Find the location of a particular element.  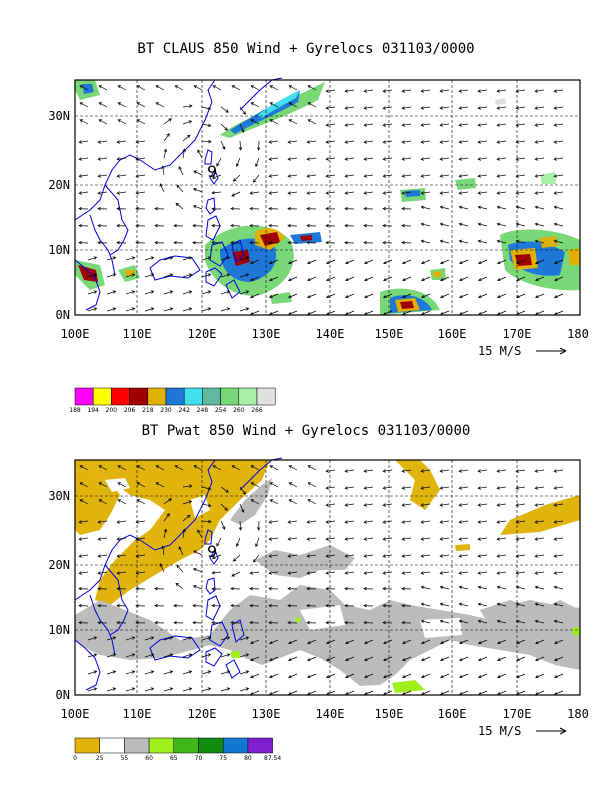

panel1-lon-label: 160E is located at coordinates (452, 334).